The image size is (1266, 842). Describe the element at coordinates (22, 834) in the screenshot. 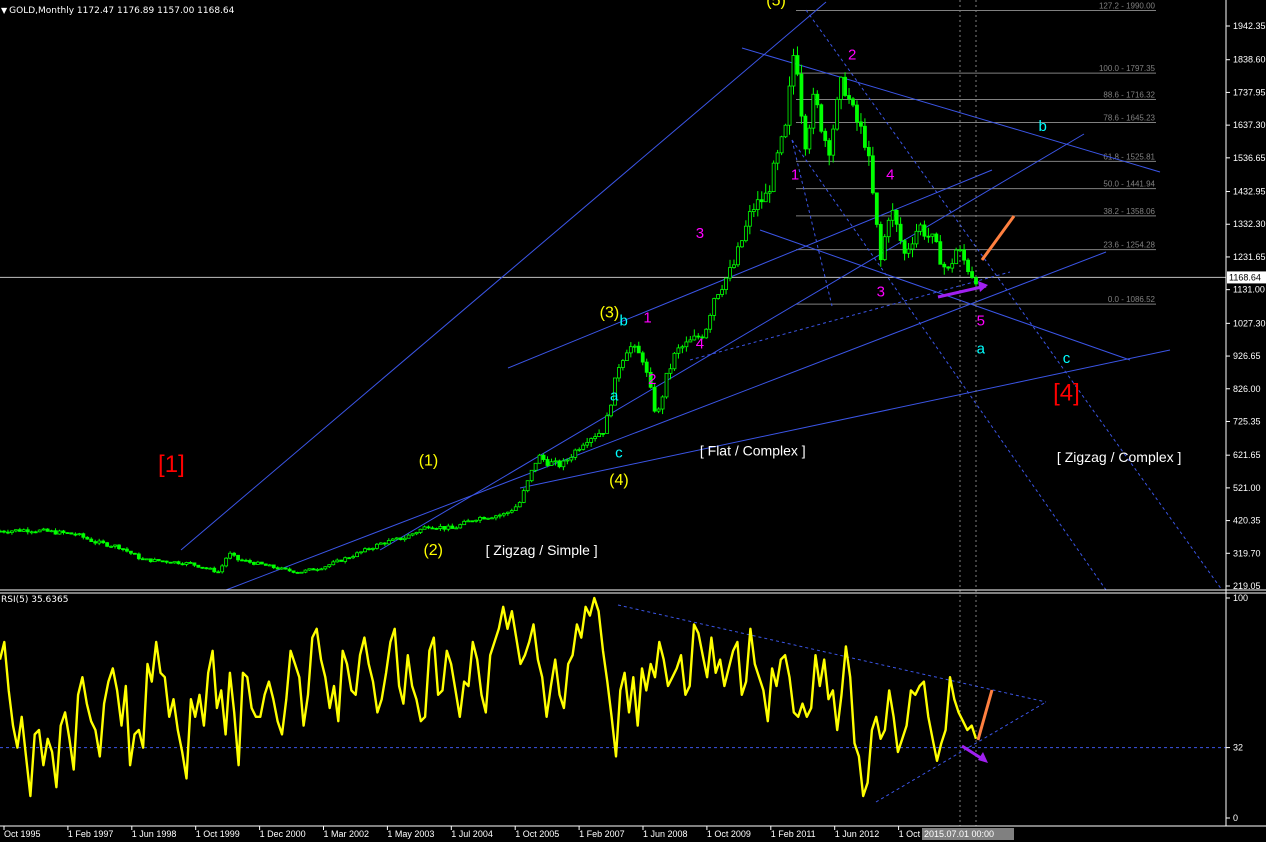

I see `time-tick-label: Oct 1995` at that location.